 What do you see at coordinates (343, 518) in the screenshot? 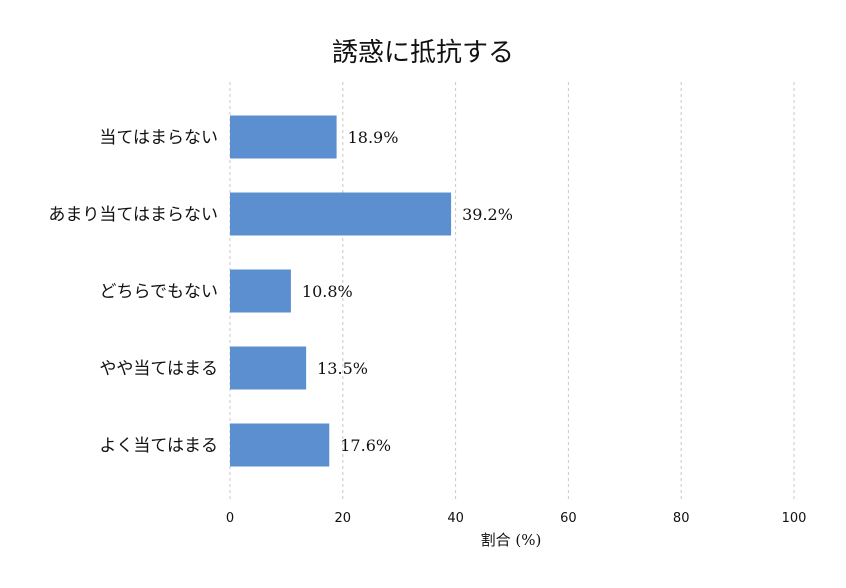
I see `x-tick-label: 20` at bounding box center [343, 518].